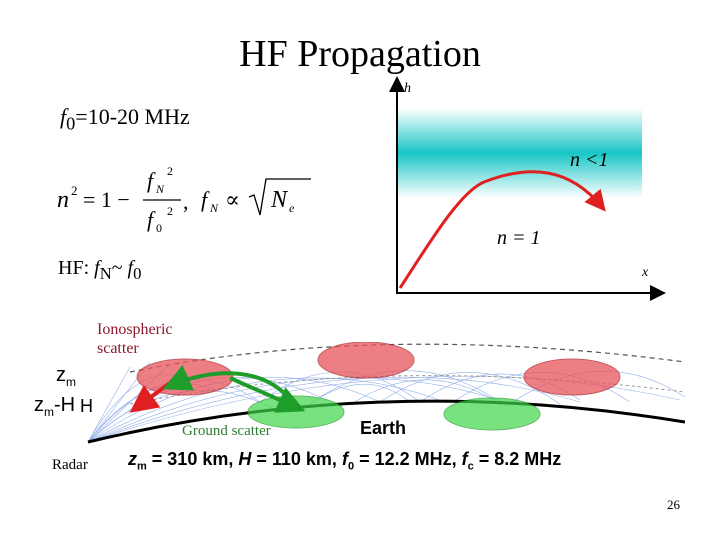 The height and width of the screenshot is (540, 720). What do you see at coordinates (97, 268) in the screenshot?
I see `hf-fN: f` at bounding box center [97, 268].